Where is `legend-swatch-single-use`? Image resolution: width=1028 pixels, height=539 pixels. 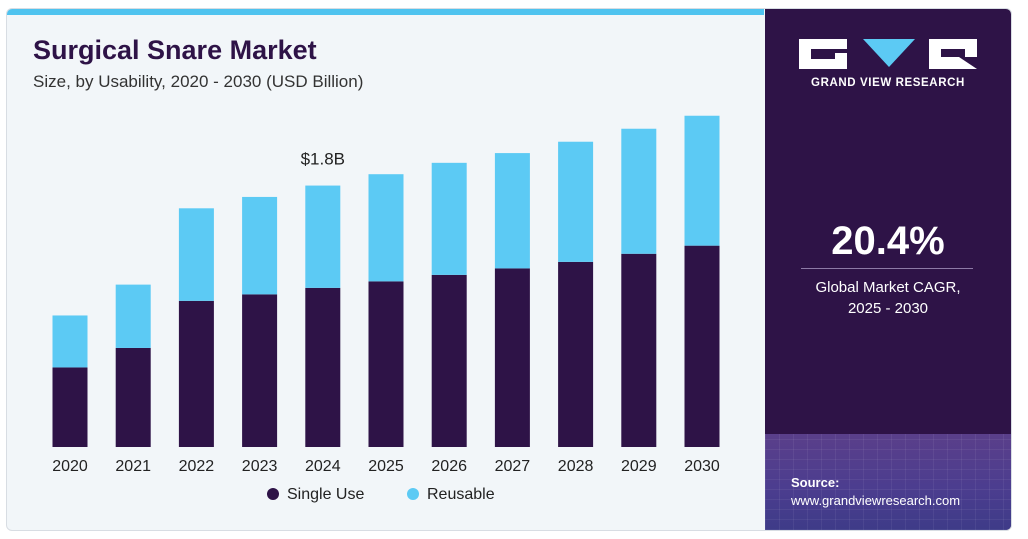
legend-swatch-single-use is located at coordinates (273, 494).